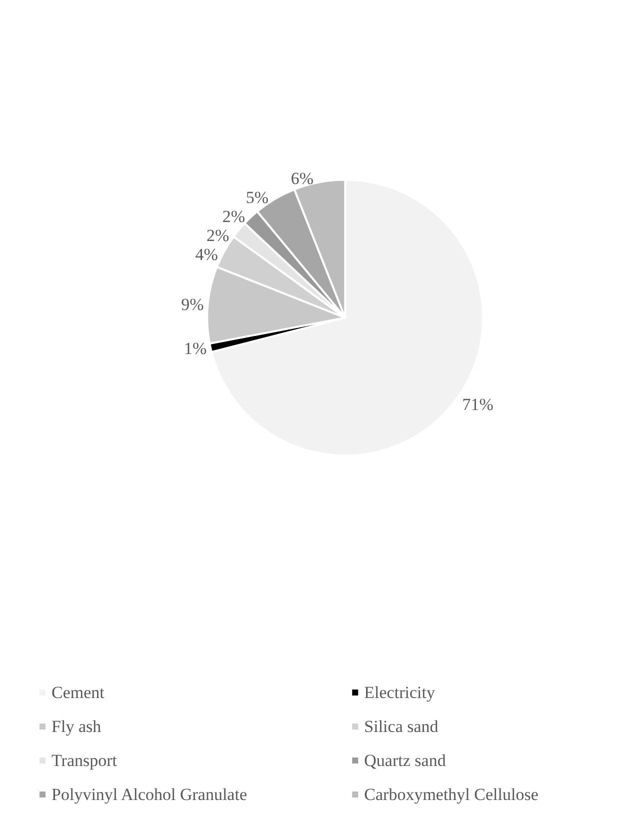  What do you see at coordinates (150, 794) in the screenshot?
I see `legend-label: Polyvinyl Alcohol Granulate` at bounding box center [150, 794].